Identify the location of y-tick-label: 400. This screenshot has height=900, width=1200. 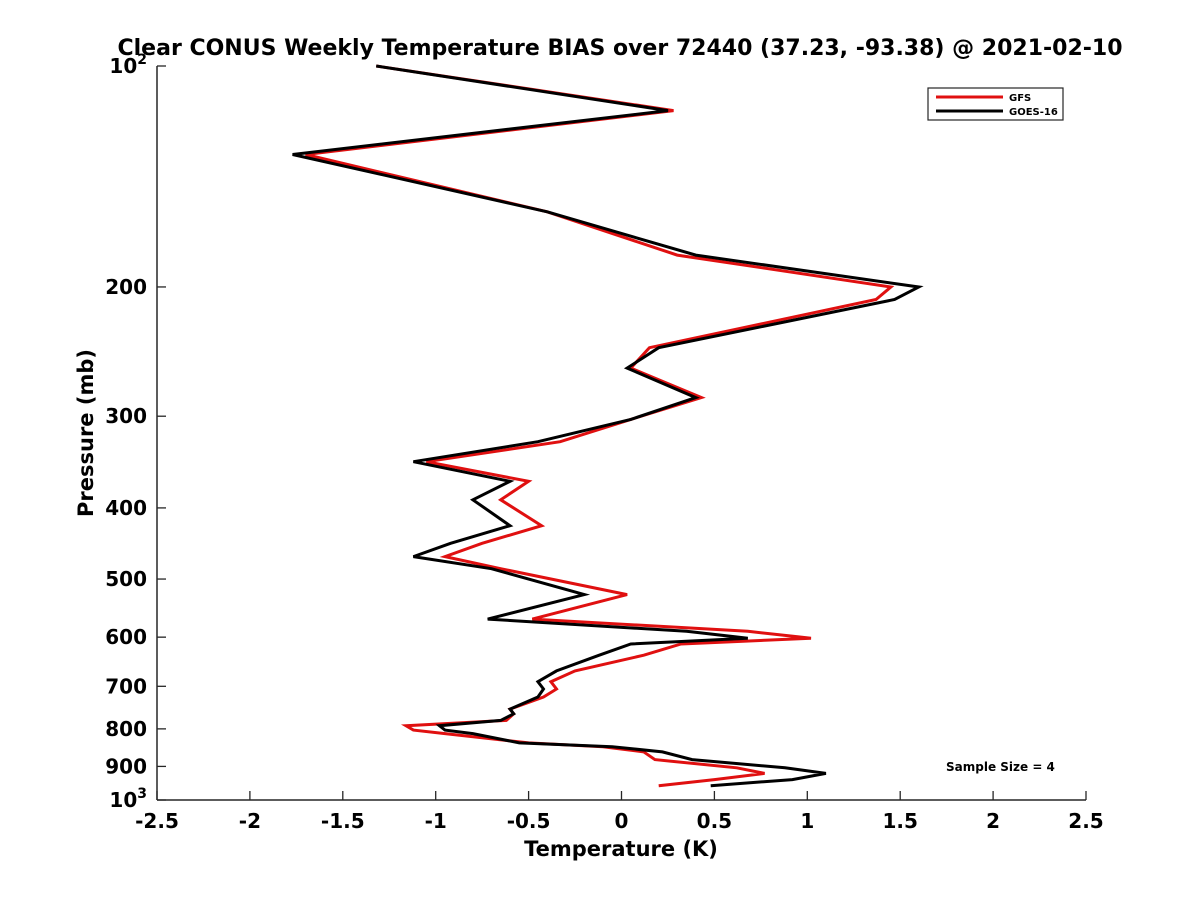
(126, 508).